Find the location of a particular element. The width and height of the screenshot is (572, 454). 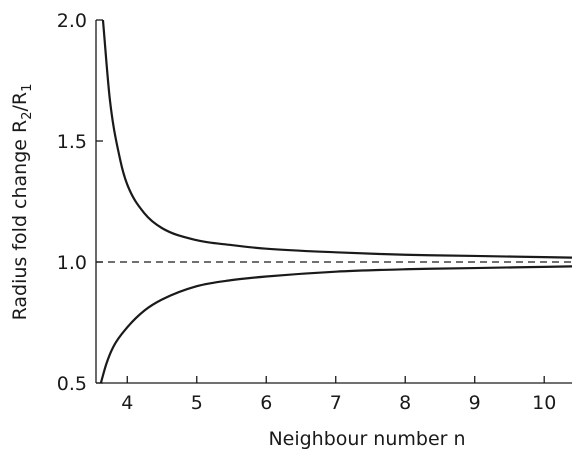

x-tick-label: 5 is located at coordinates (197, 403).